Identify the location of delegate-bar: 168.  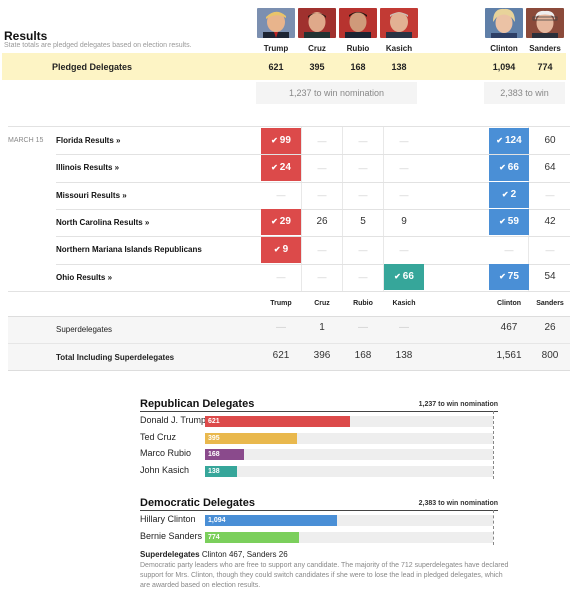
(225, 454).